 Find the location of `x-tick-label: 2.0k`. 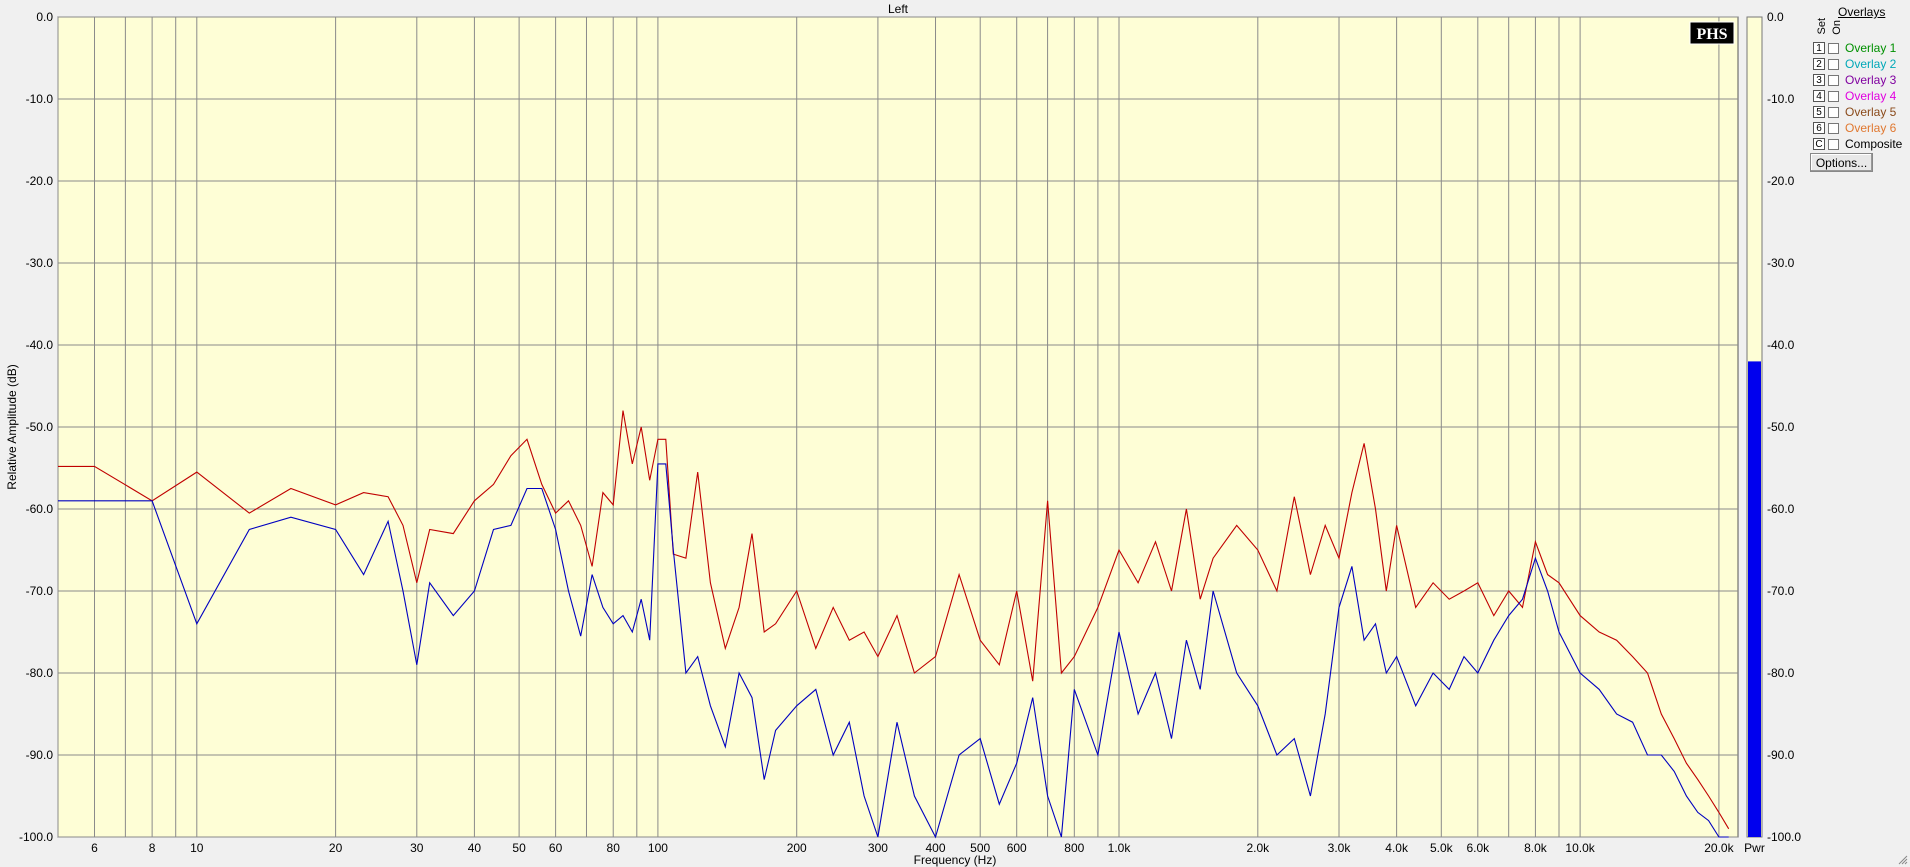

x-tick-label: 2.0k is located at coordinates (1258, 848).